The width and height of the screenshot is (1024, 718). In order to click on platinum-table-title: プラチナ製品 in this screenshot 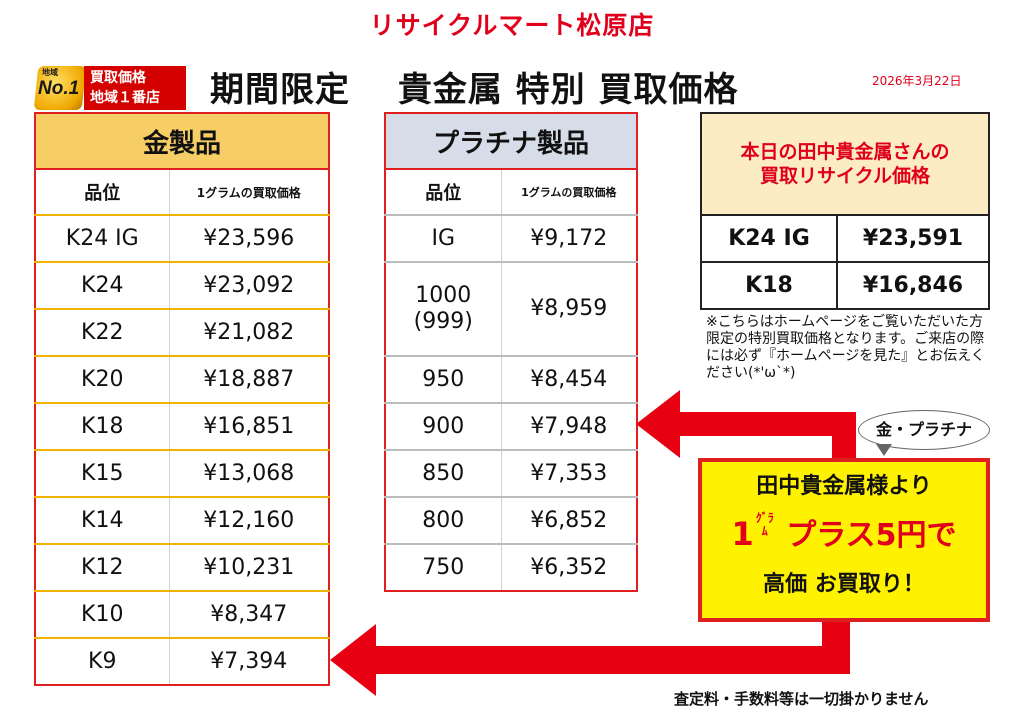, I will do `click(511, 141)`.